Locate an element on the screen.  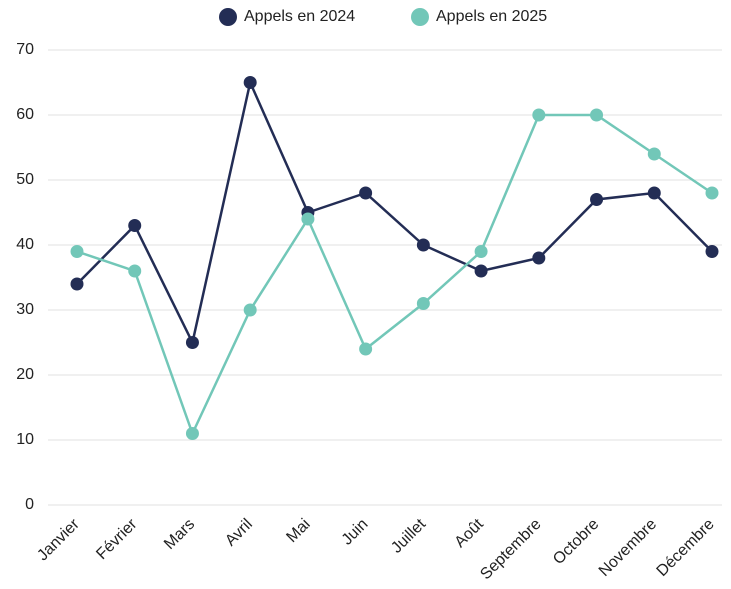
legend-label: Appels en 2024 is located at coordinates (299, 16).